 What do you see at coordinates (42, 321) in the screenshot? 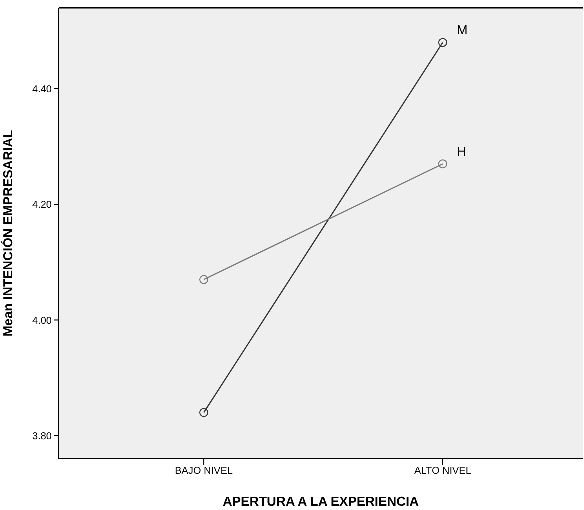
I see `y-tick-label: 4.00` at bounding box center [42, 321].